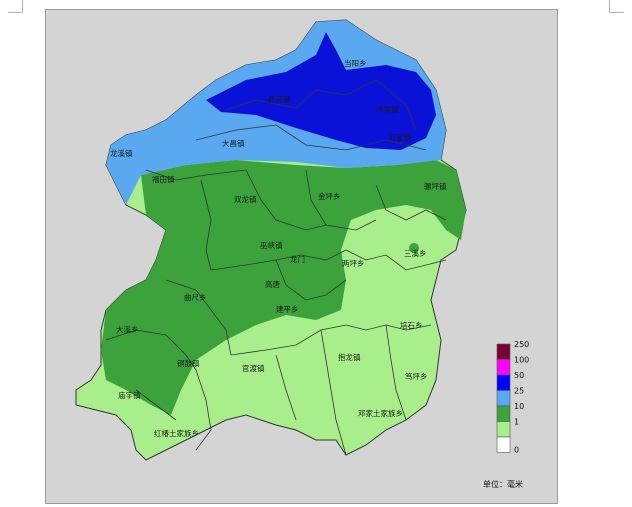  What do you see at coordinates (411, 325) in the screenshot?
I see `town-label-peishi: 培石乡` at bounding box center [411, 325].